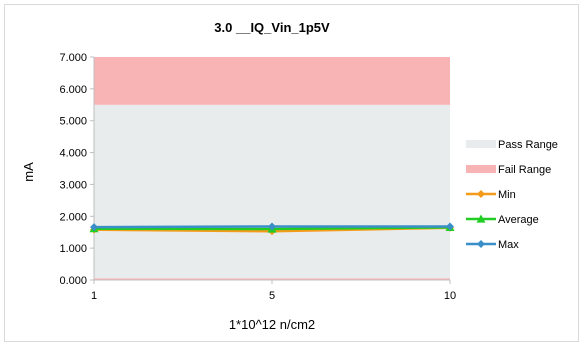 The width and height of the screenshot is (585, 346). What do you see at coordinates (73, 58) in the screenshot?
I see `y-tick-label: 7.000` at bounding box center [73, 58].